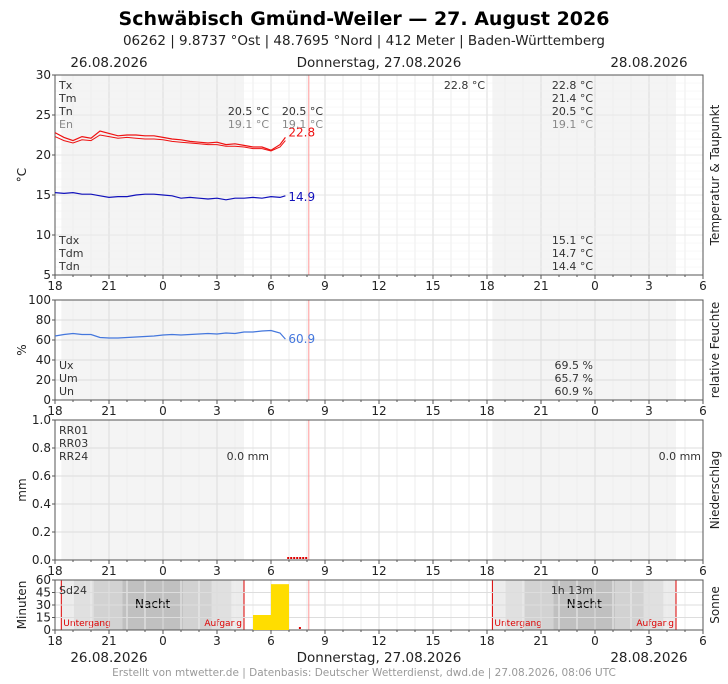 The image size is (728, 684). What do you see at coordinates (43, 235) in the screenshot?
I see `y-tick-label: 10` at bounding box center [43, 235].